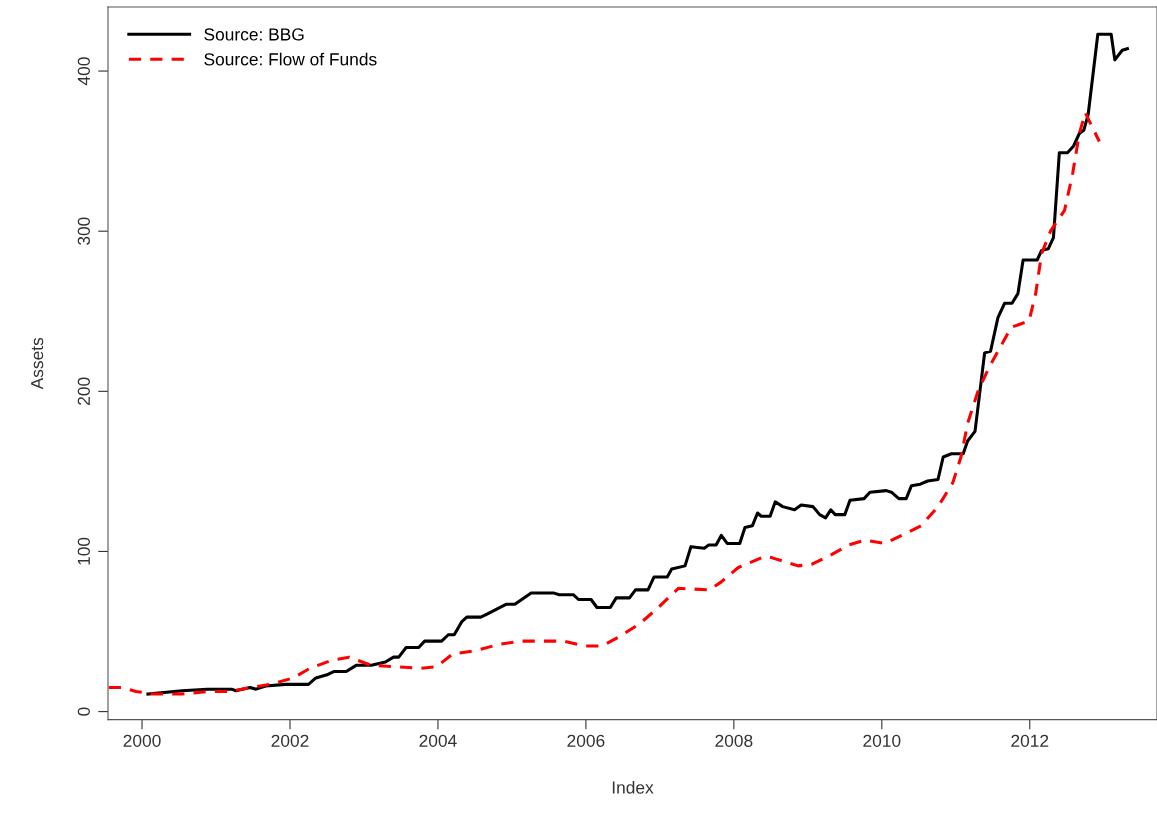  Describe the element at coordinates (37, 363) in the screenshot. I see `y-axis-title: Assets` at that location.